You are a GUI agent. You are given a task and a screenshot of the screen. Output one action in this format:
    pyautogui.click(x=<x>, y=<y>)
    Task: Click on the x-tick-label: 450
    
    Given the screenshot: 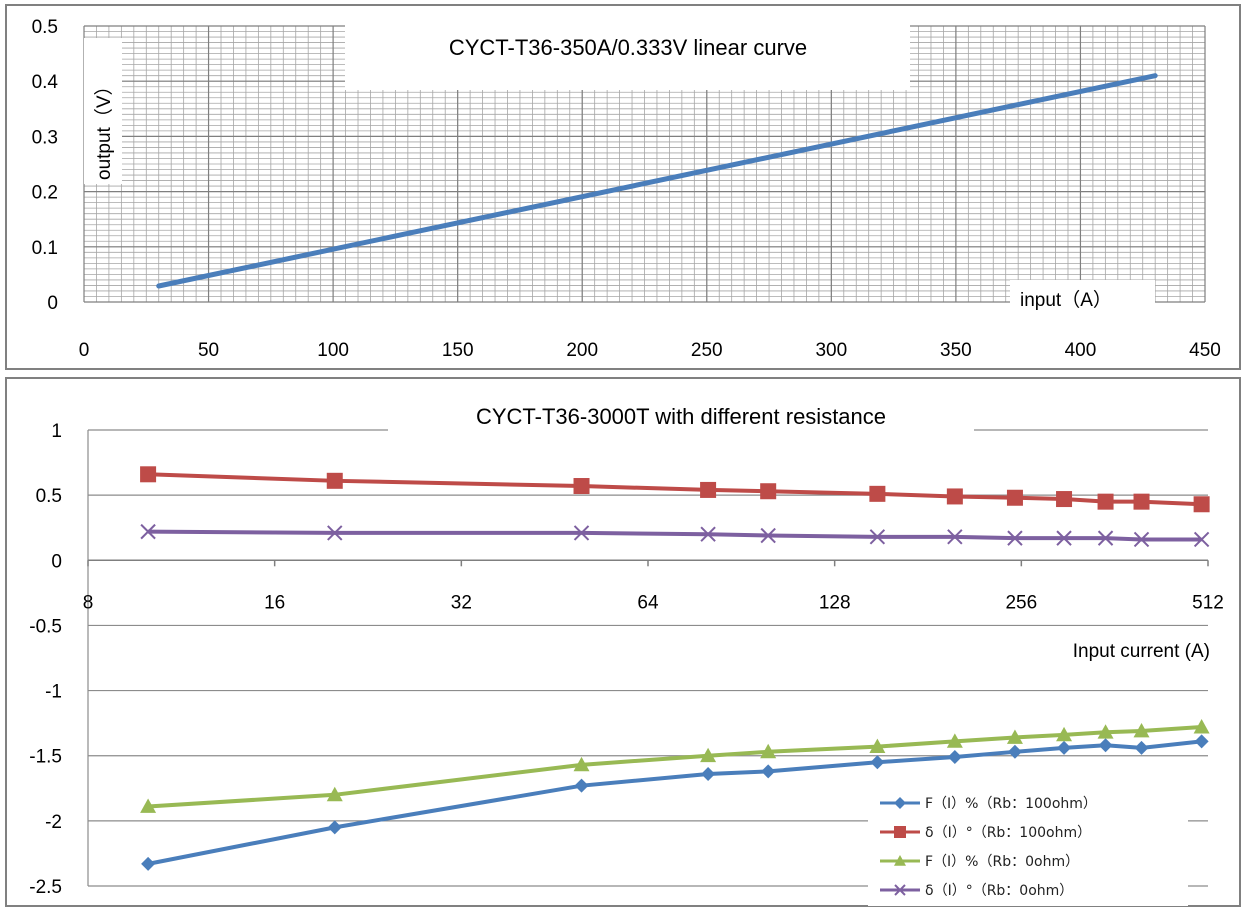 What is the action you would take?
    pyautogui.click(x=1205, y=350)
    